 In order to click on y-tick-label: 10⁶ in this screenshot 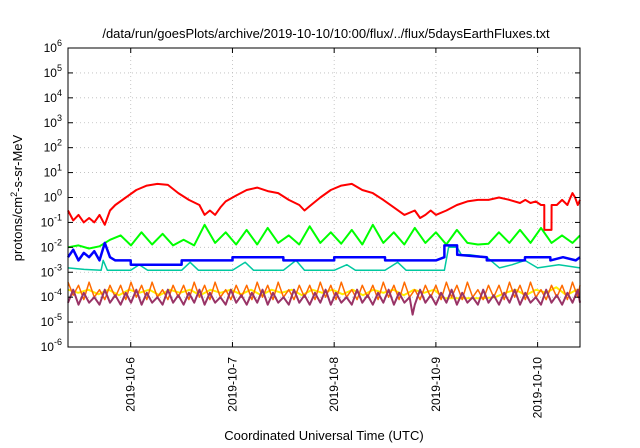, I will do `click(53, 46)`.